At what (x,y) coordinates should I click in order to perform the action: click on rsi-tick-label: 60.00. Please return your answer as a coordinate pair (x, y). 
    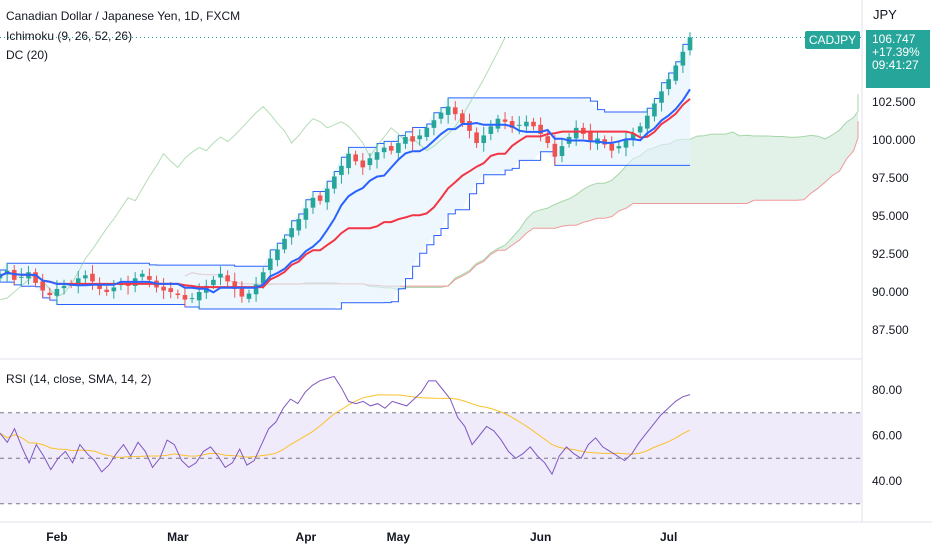
    Looking at the image, I should click on (887, 436).